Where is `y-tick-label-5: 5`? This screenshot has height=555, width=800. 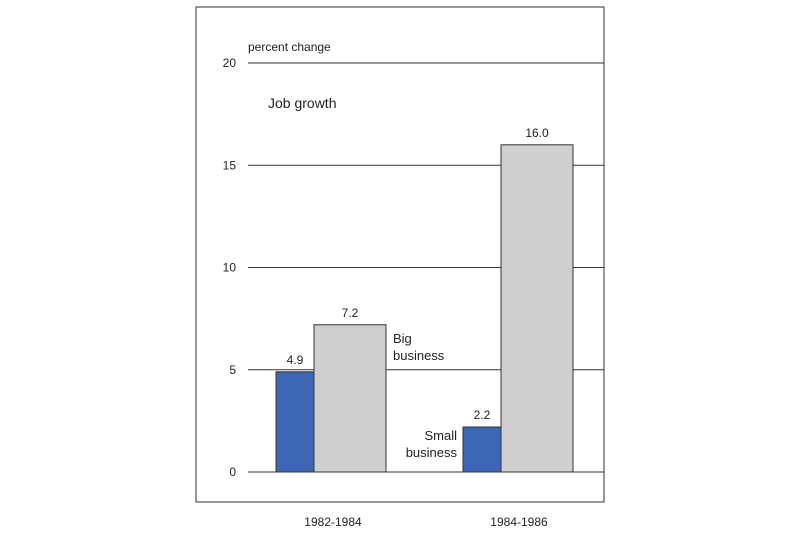 y-tick-label-5: 5 is located at coordinates (232, 370).